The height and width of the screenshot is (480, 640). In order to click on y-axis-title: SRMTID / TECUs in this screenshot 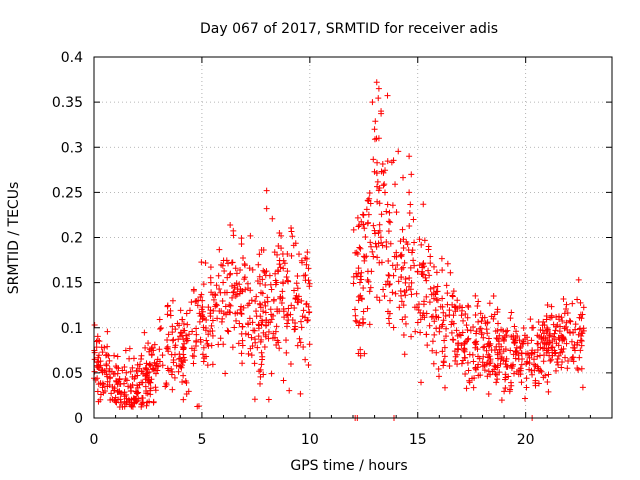, I will do `click(14, 238)`.